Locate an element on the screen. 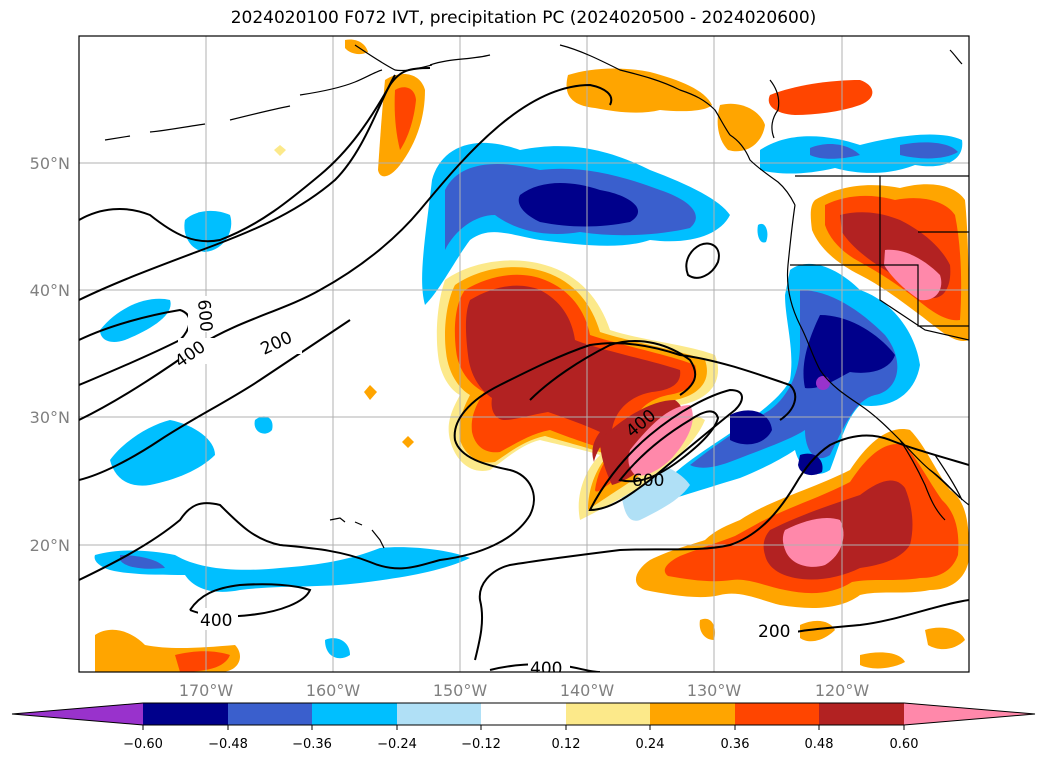 The height and width of the screenshot is (765, 1047). pc-region-neg-south-band is located at coordinates (282, 569).